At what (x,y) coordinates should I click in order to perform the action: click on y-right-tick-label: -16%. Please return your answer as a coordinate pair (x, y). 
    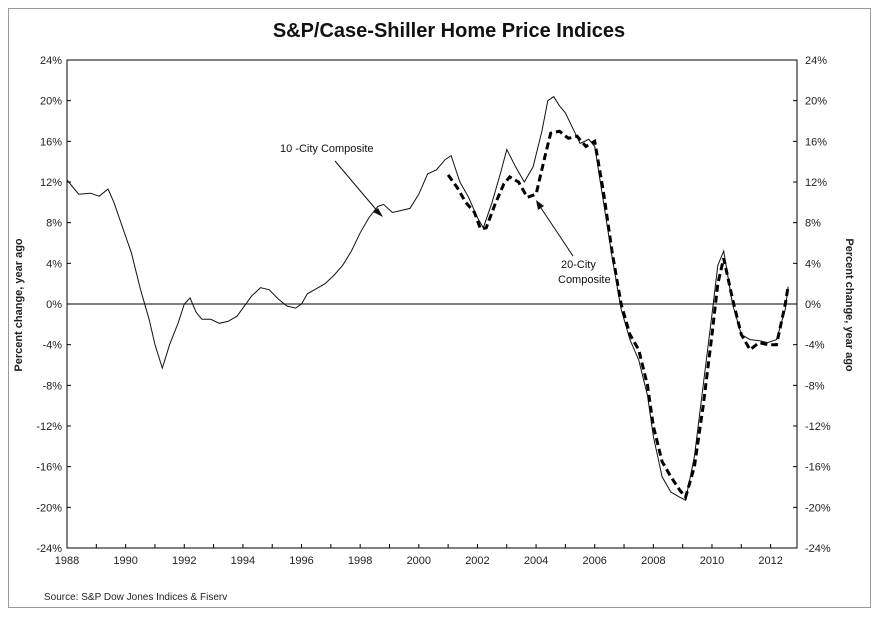
    Looking at the image, I should click on (818, 468).